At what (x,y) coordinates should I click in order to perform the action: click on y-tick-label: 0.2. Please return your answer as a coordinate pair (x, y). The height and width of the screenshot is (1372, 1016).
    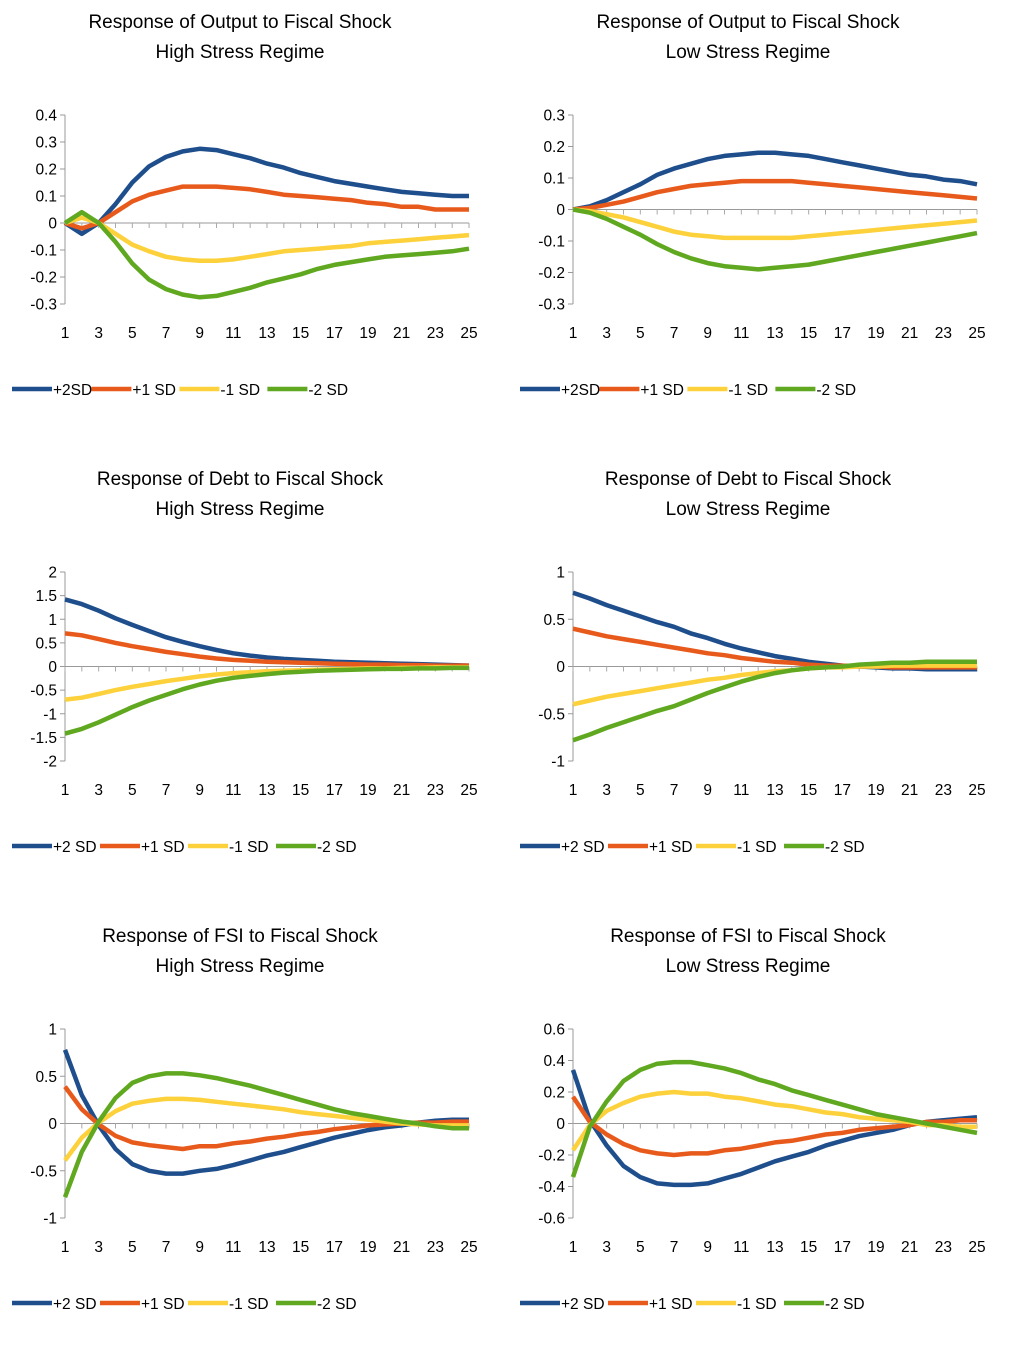
    Looking at the image, I should click on (554, 147).